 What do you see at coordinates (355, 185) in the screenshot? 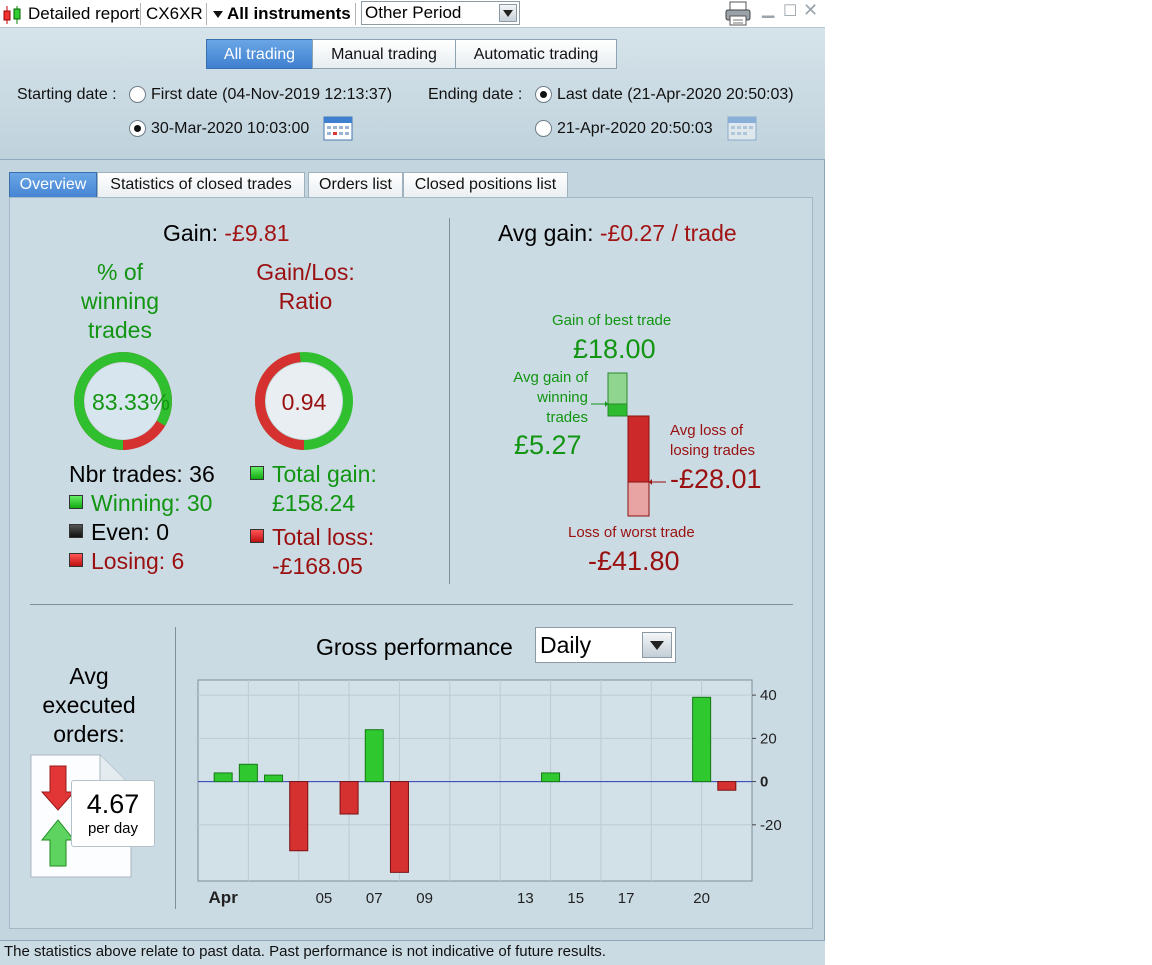
I see `tab-orders-list: Orders list` at bounding box center [355, 185].